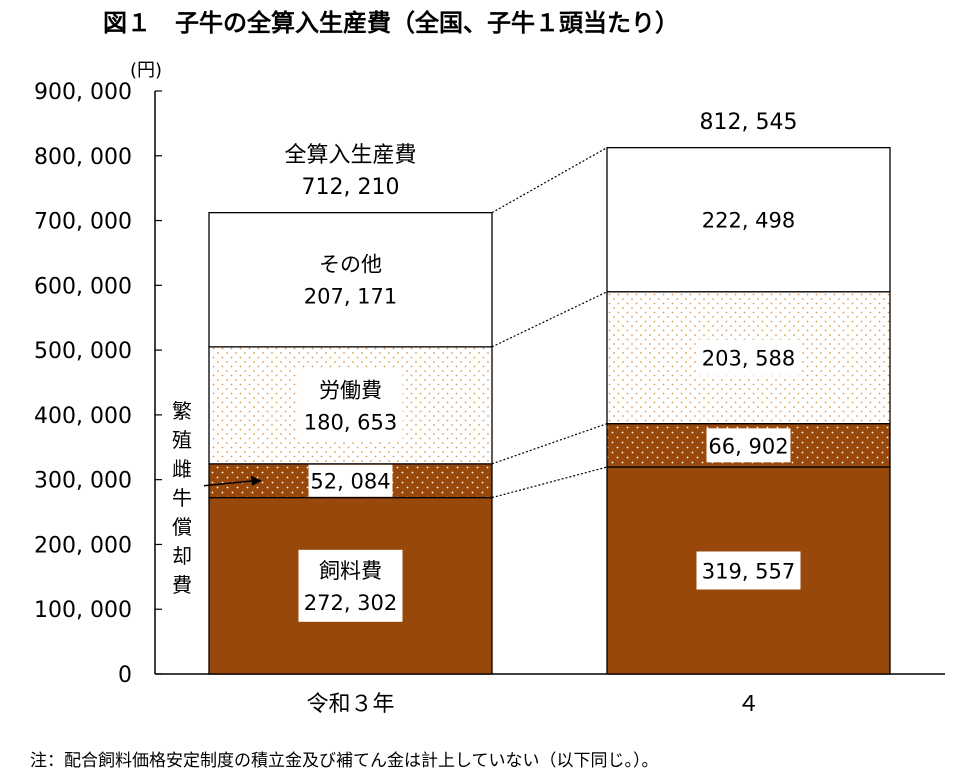  I want to click on total-label: 712, 210, so click(351, 187).